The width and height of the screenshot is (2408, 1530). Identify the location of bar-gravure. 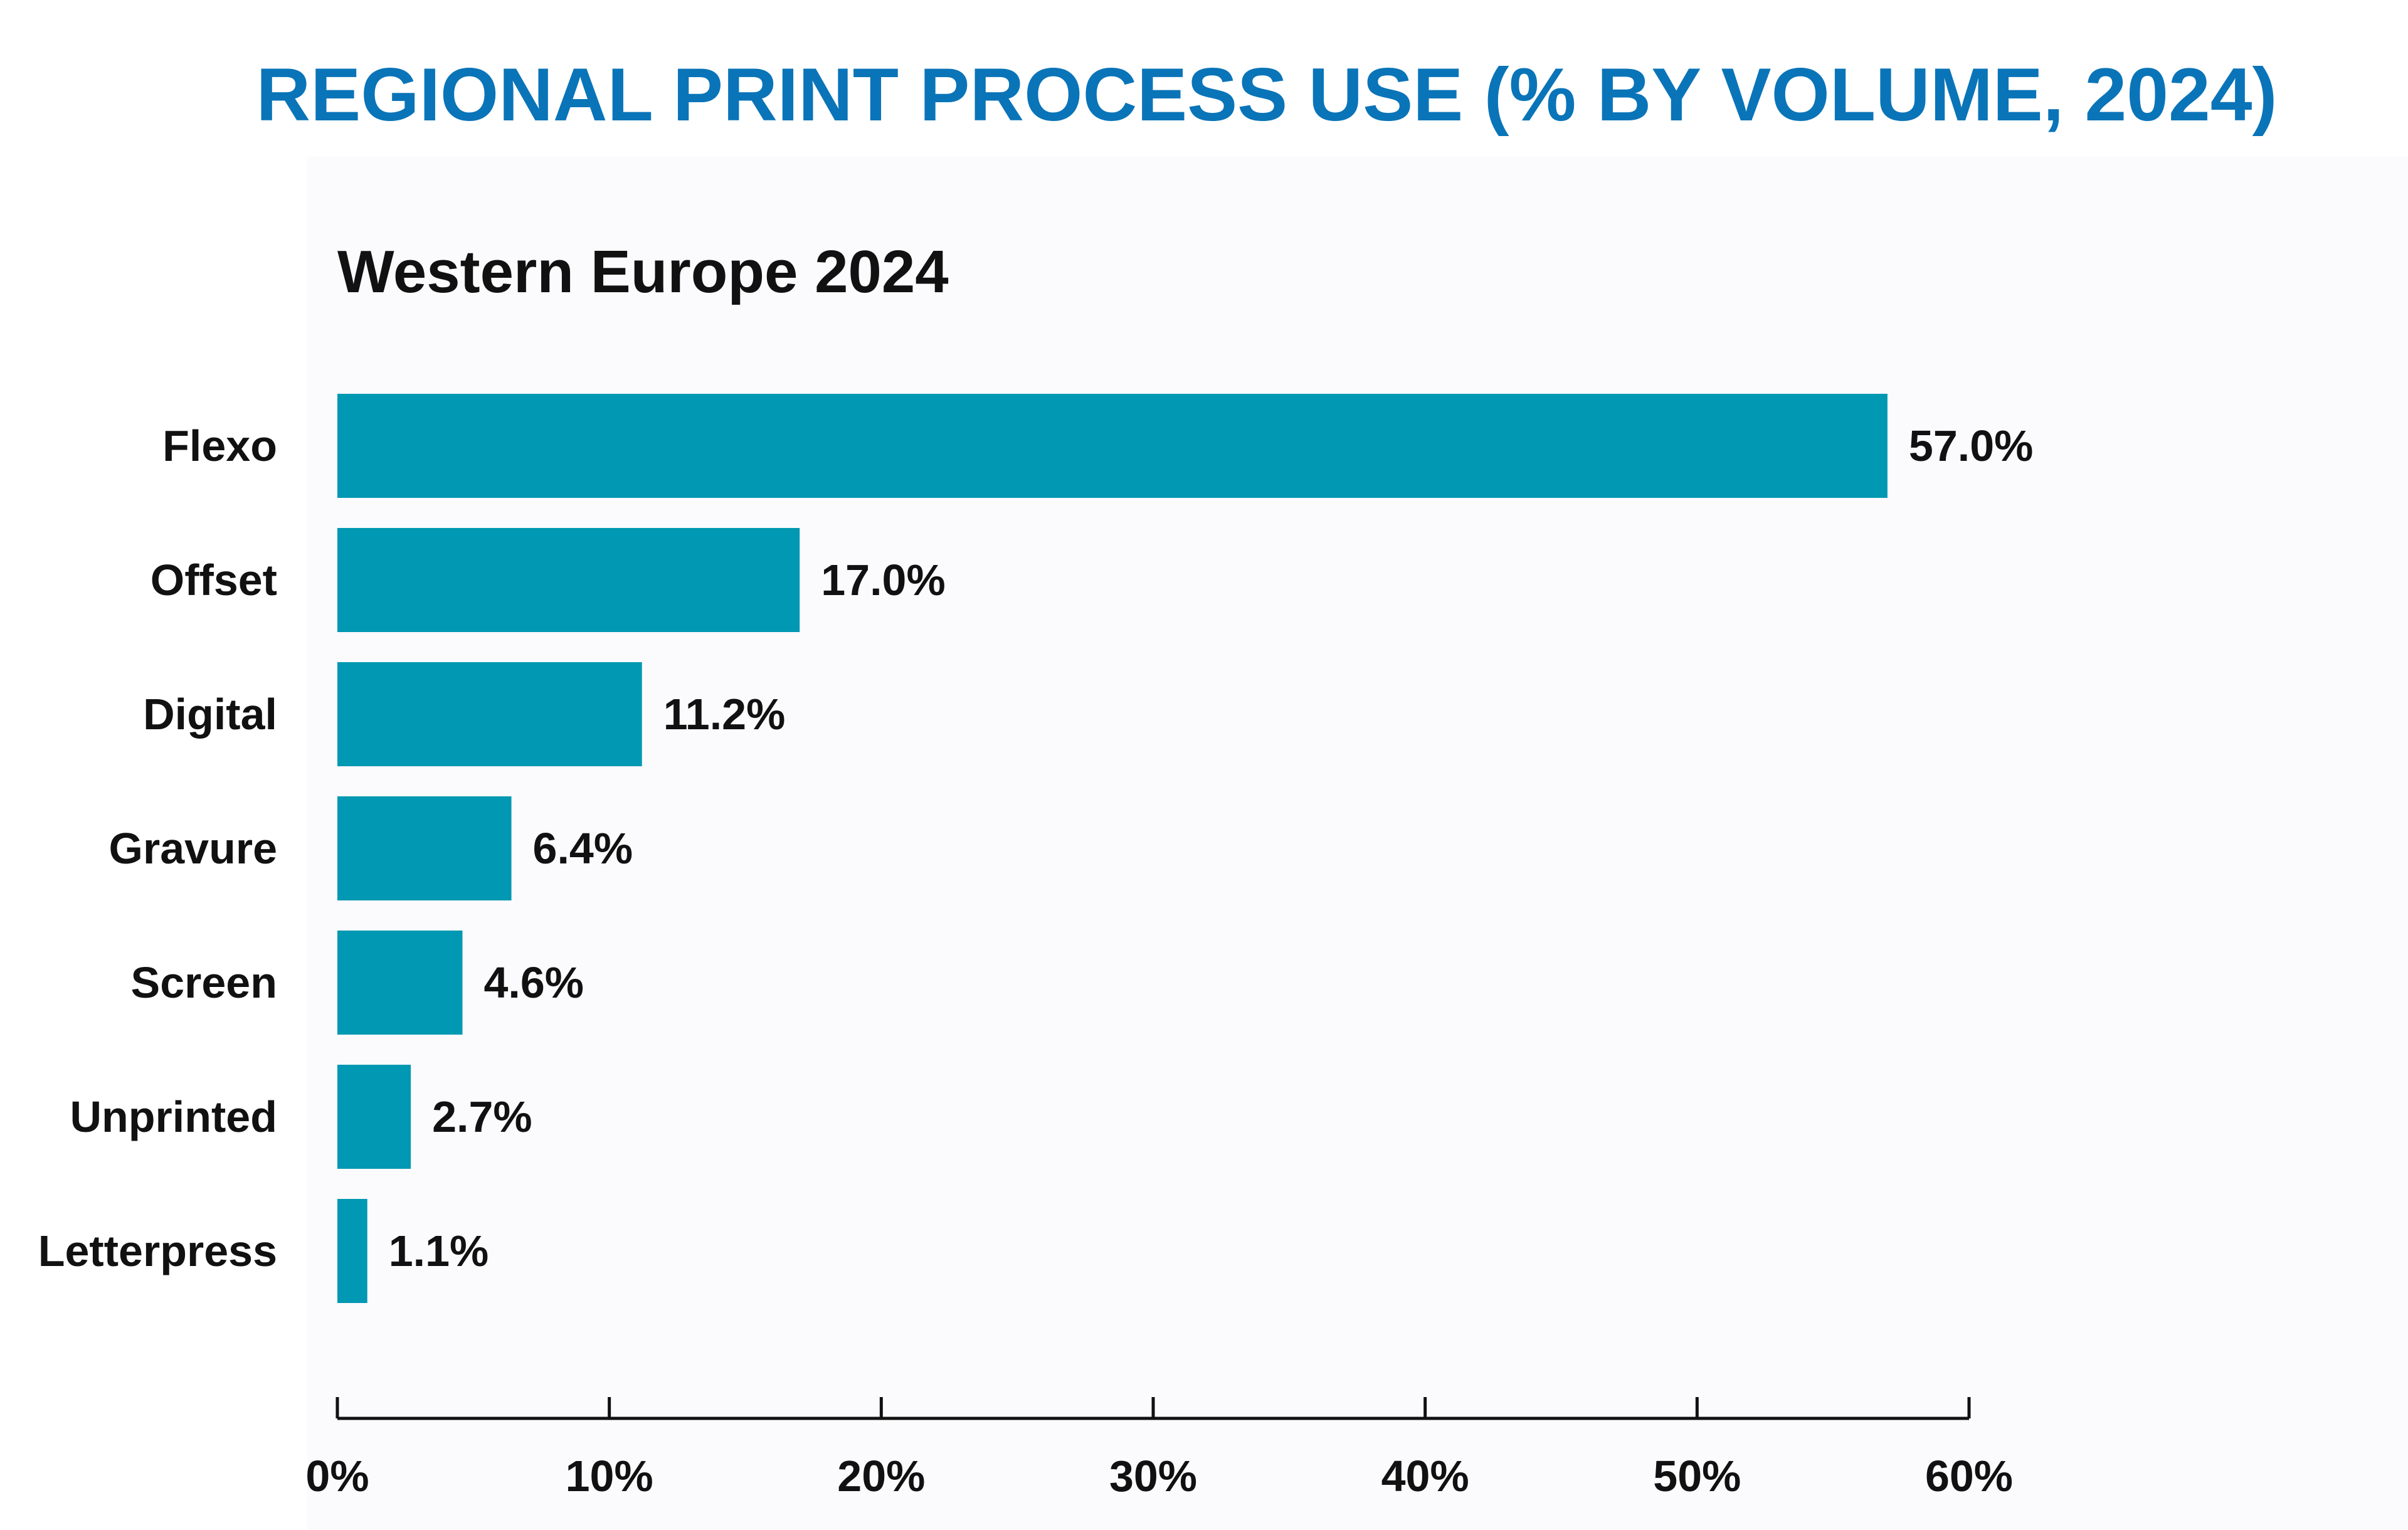
(424, 848).